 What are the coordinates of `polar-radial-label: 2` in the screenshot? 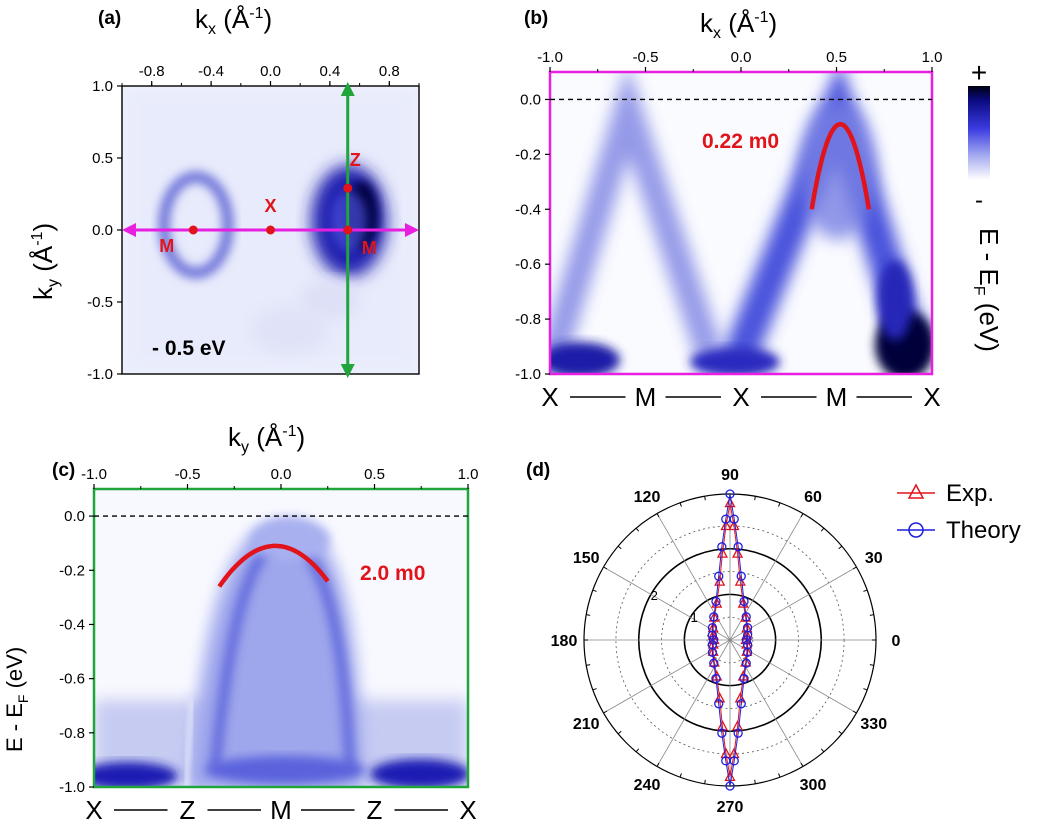 It's located at (654, 595).